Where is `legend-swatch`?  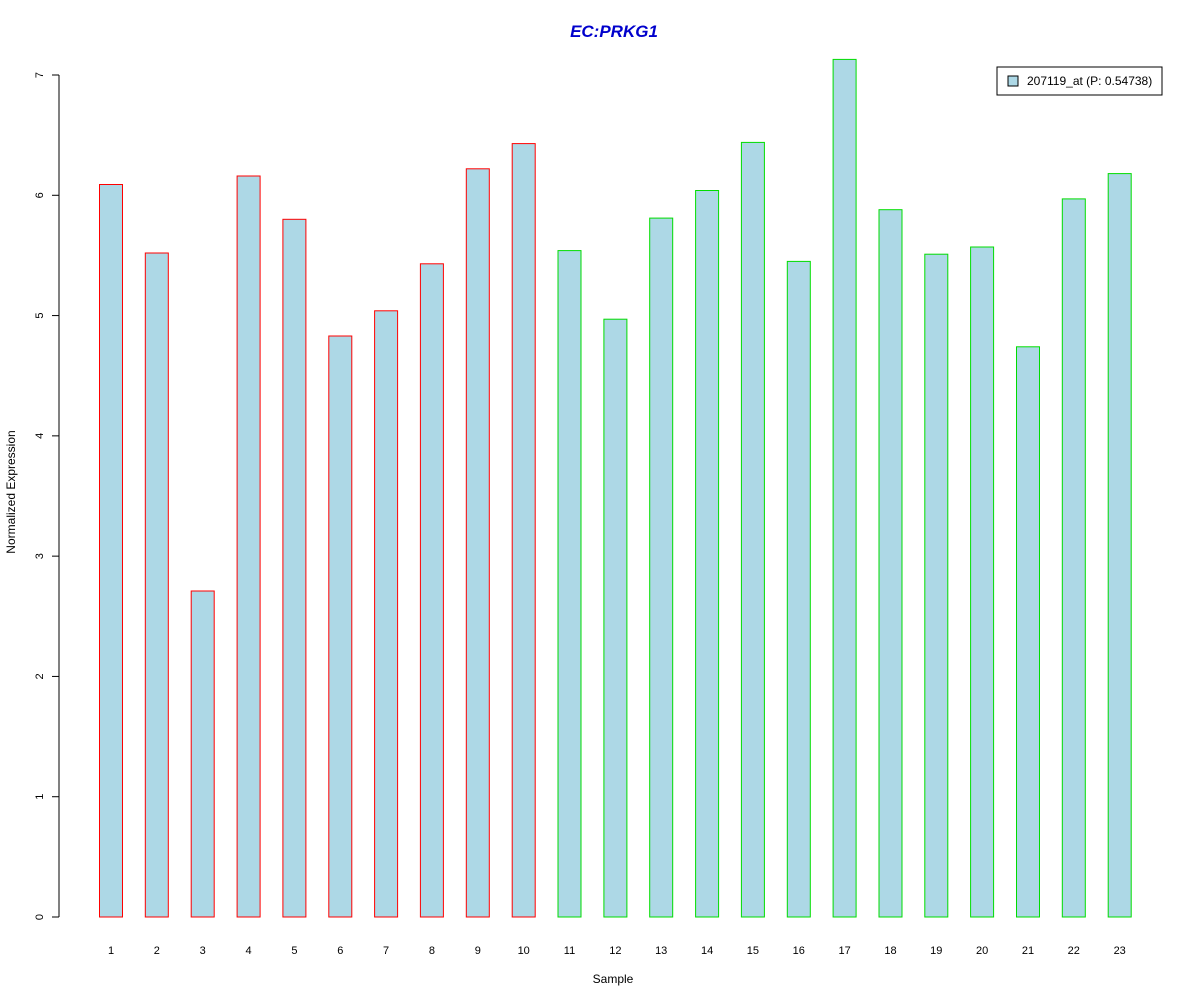
legend-swatch is located at coordinates (1013, 81).